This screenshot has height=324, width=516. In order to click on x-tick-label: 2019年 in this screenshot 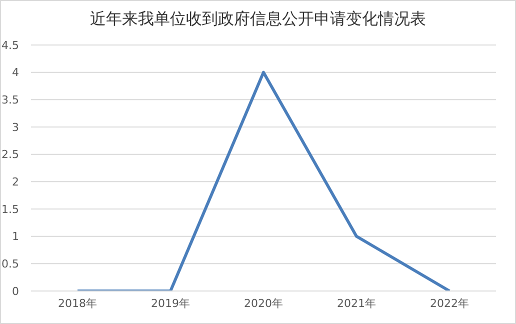, I will do `click(170, 303)`.